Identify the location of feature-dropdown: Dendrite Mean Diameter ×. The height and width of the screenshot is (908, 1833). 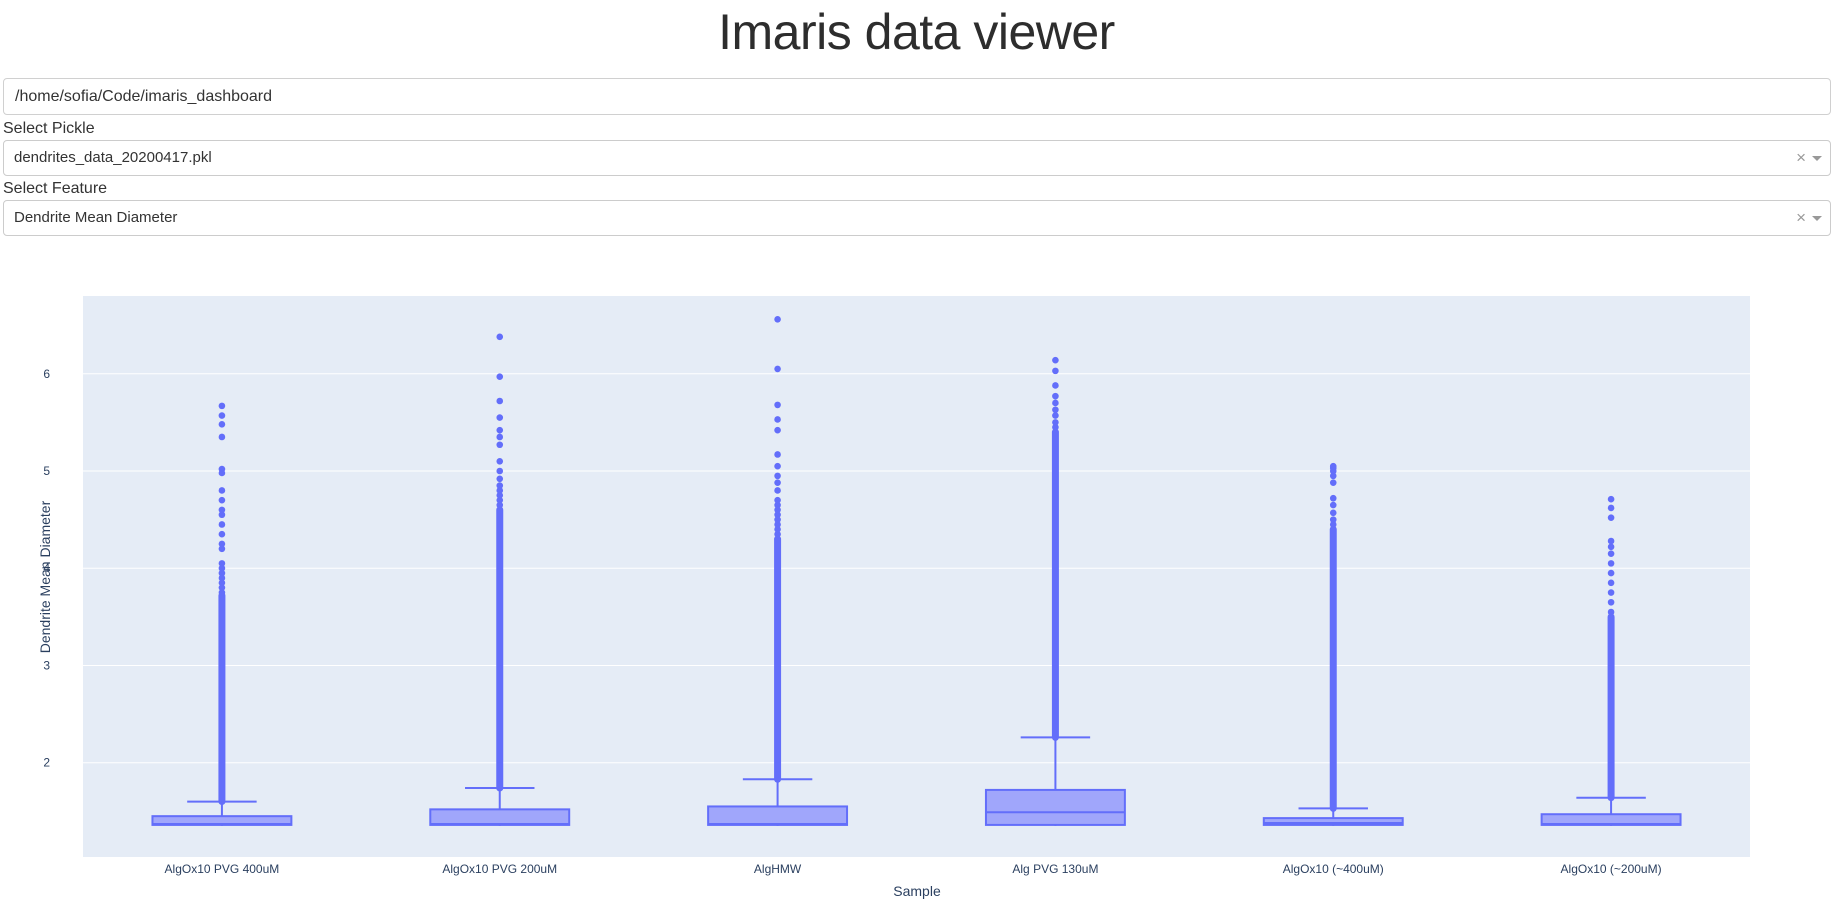
(917, 218).